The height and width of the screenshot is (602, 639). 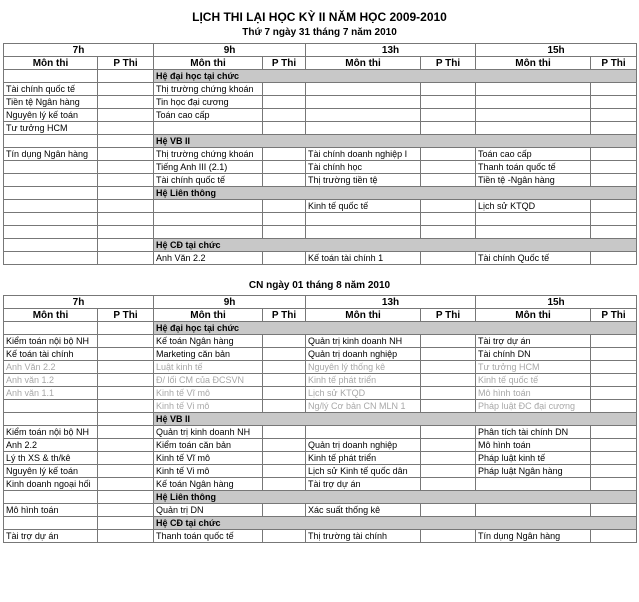 What do you see at coordinates (320, 128) in the screenshot?
I see `row: Tư tưởng HCM` at bounding box center [320, 128].